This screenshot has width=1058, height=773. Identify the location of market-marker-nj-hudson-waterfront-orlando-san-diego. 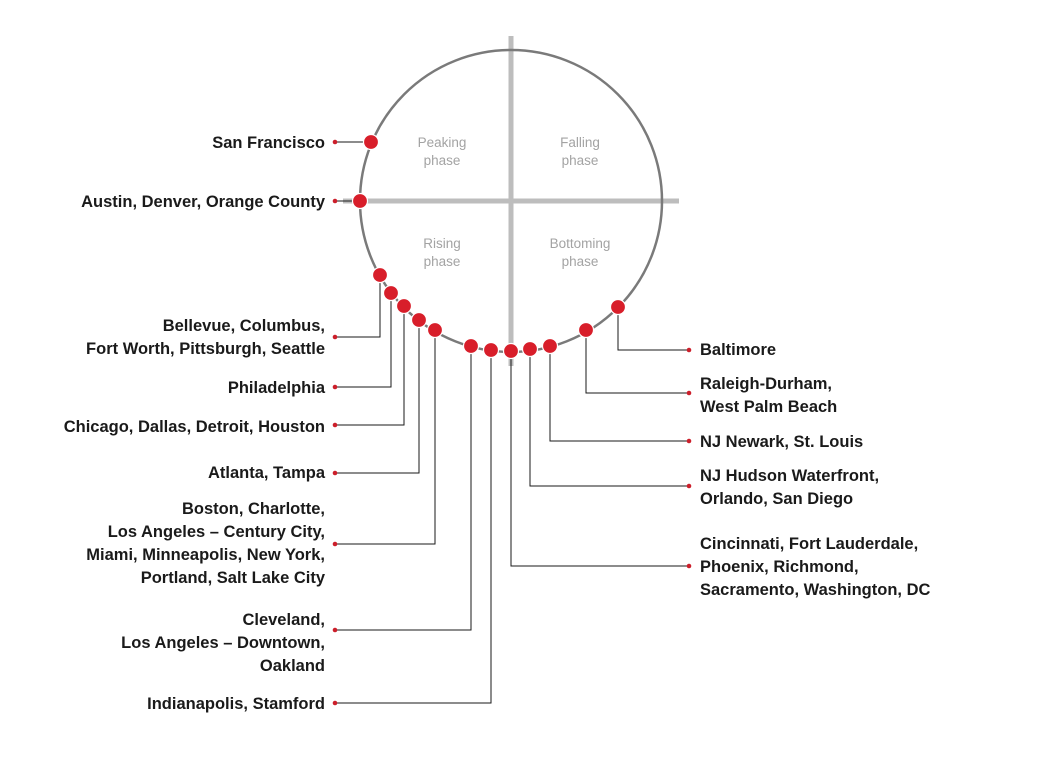
(530, 349).